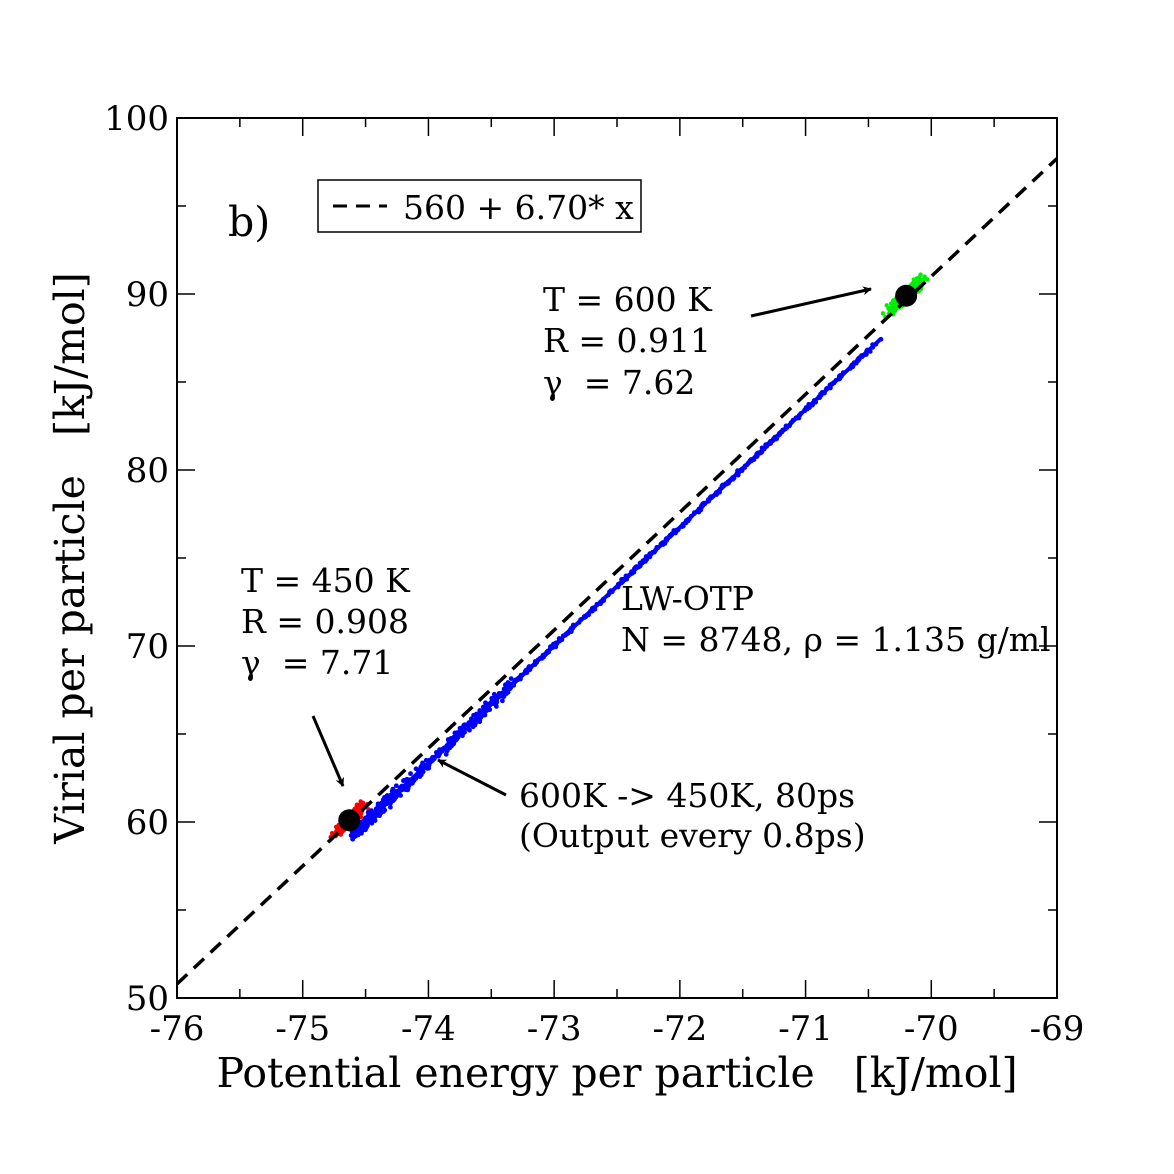  What do you see at coordinates (805, 1029) in the screenshot?
I see `x-tick-label: -71` at bounding box center [805, 1029].